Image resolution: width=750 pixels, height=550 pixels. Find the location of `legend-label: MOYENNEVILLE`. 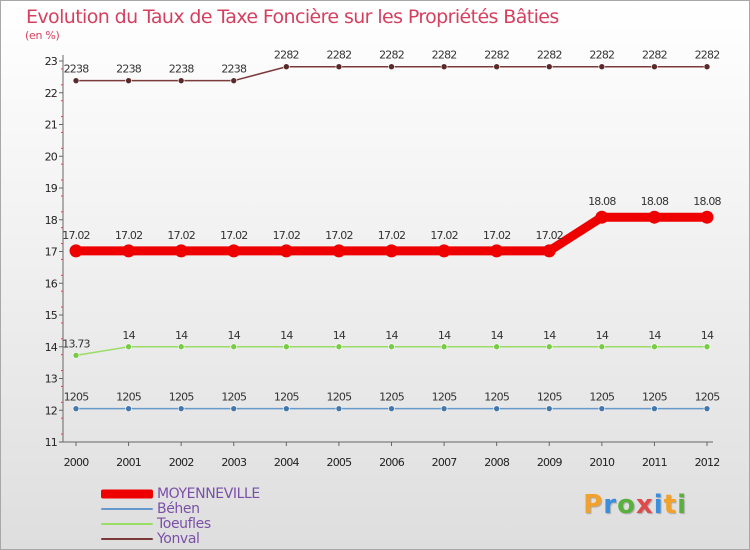

legend-label: MOYENNEVILLE is located at coordinates (208, 494).